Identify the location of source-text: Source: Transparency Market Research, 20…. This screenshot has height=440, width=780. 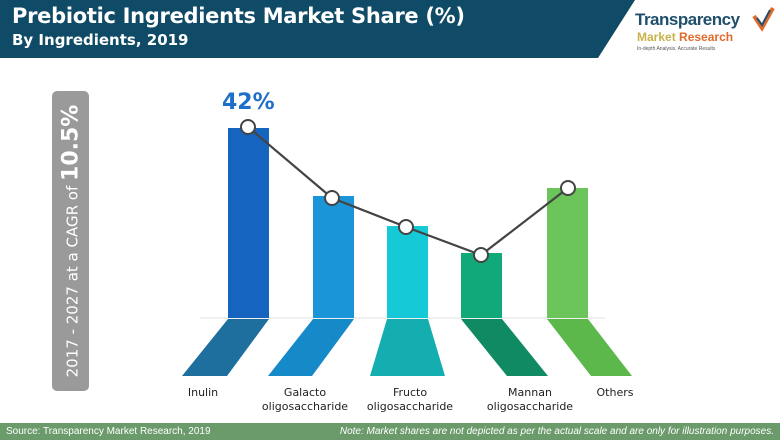
(108, 431).